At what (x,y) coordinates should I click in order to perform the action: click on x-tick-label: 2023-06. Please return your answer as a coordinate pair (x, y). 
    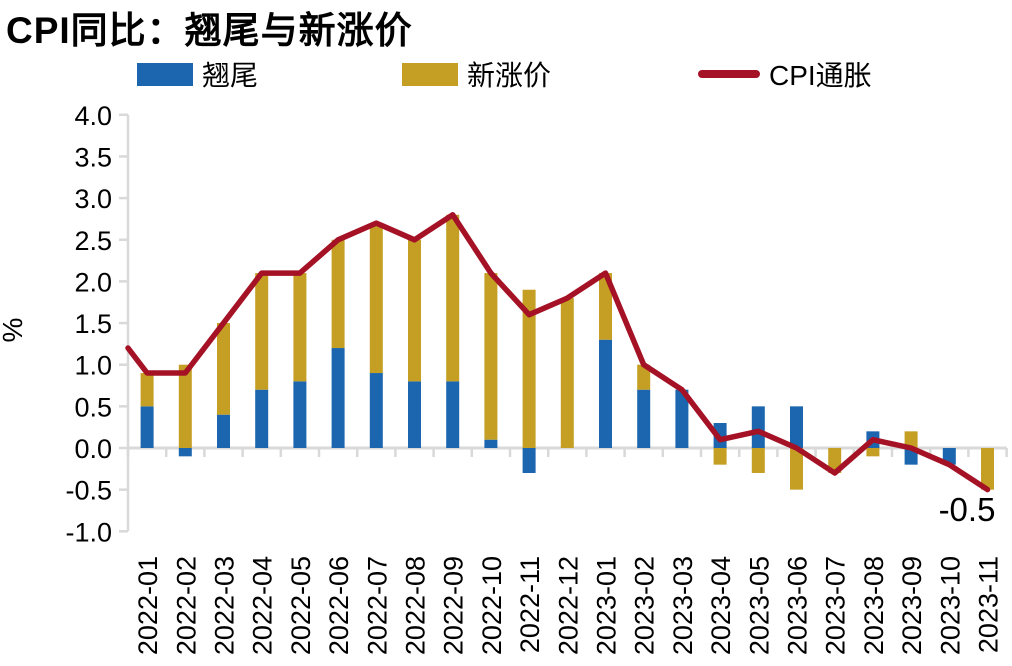
    Looking at the image, I should click on (798, 605).